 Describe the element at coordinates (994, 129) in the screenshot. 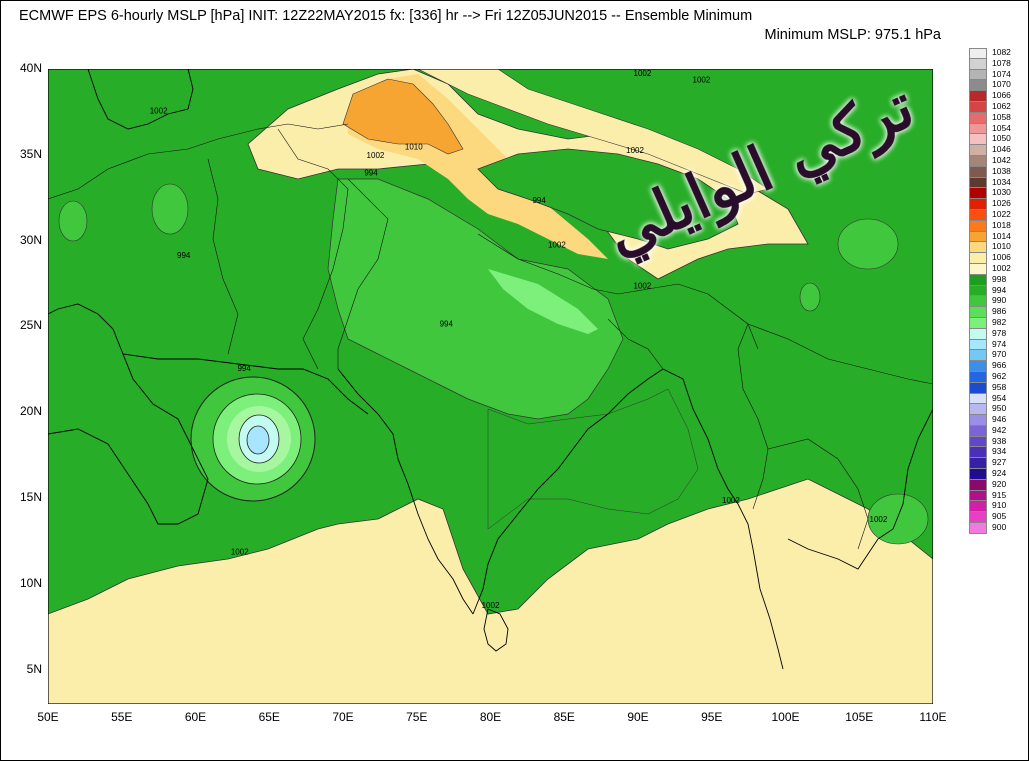

I see `colorbar-entry: 1054` at that location.